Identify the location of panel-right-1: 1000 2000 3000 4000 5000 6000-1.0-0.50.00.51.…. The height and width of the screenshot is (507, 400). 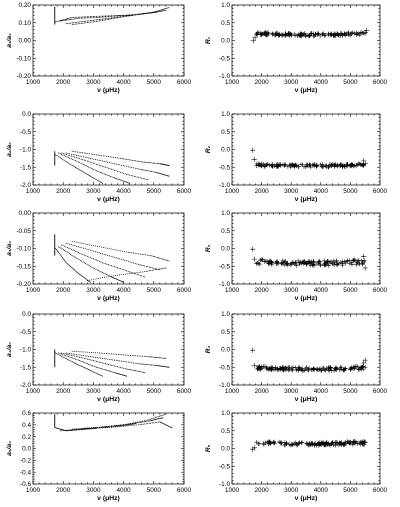
(296, 48).